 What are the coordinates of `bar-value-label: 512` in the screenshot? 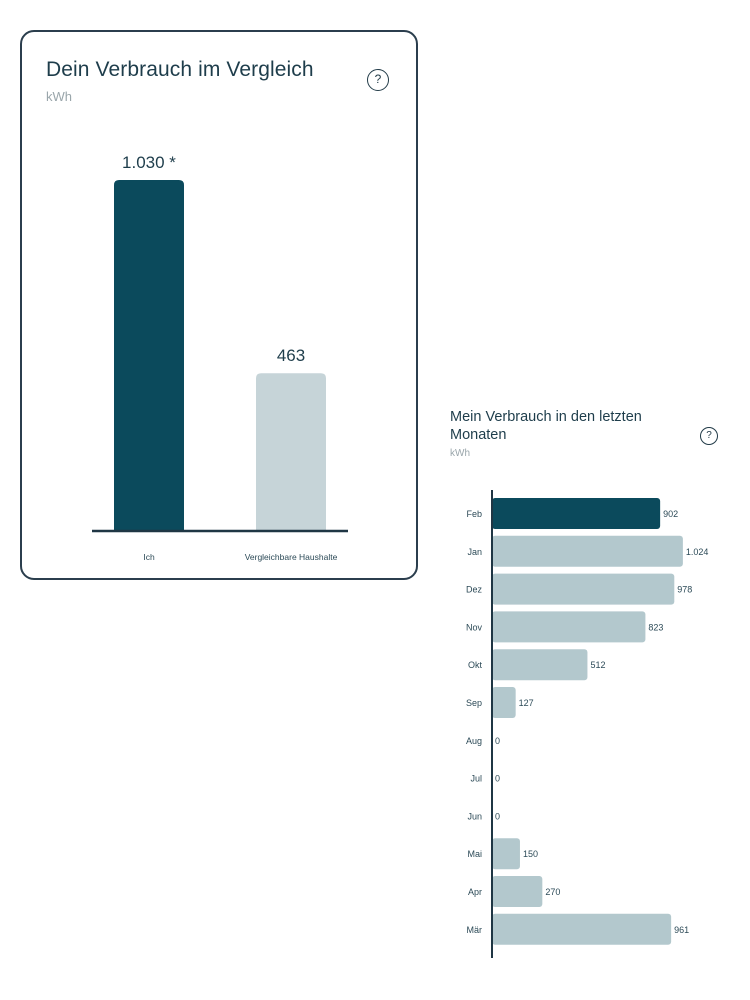 It's located at (597, 665).